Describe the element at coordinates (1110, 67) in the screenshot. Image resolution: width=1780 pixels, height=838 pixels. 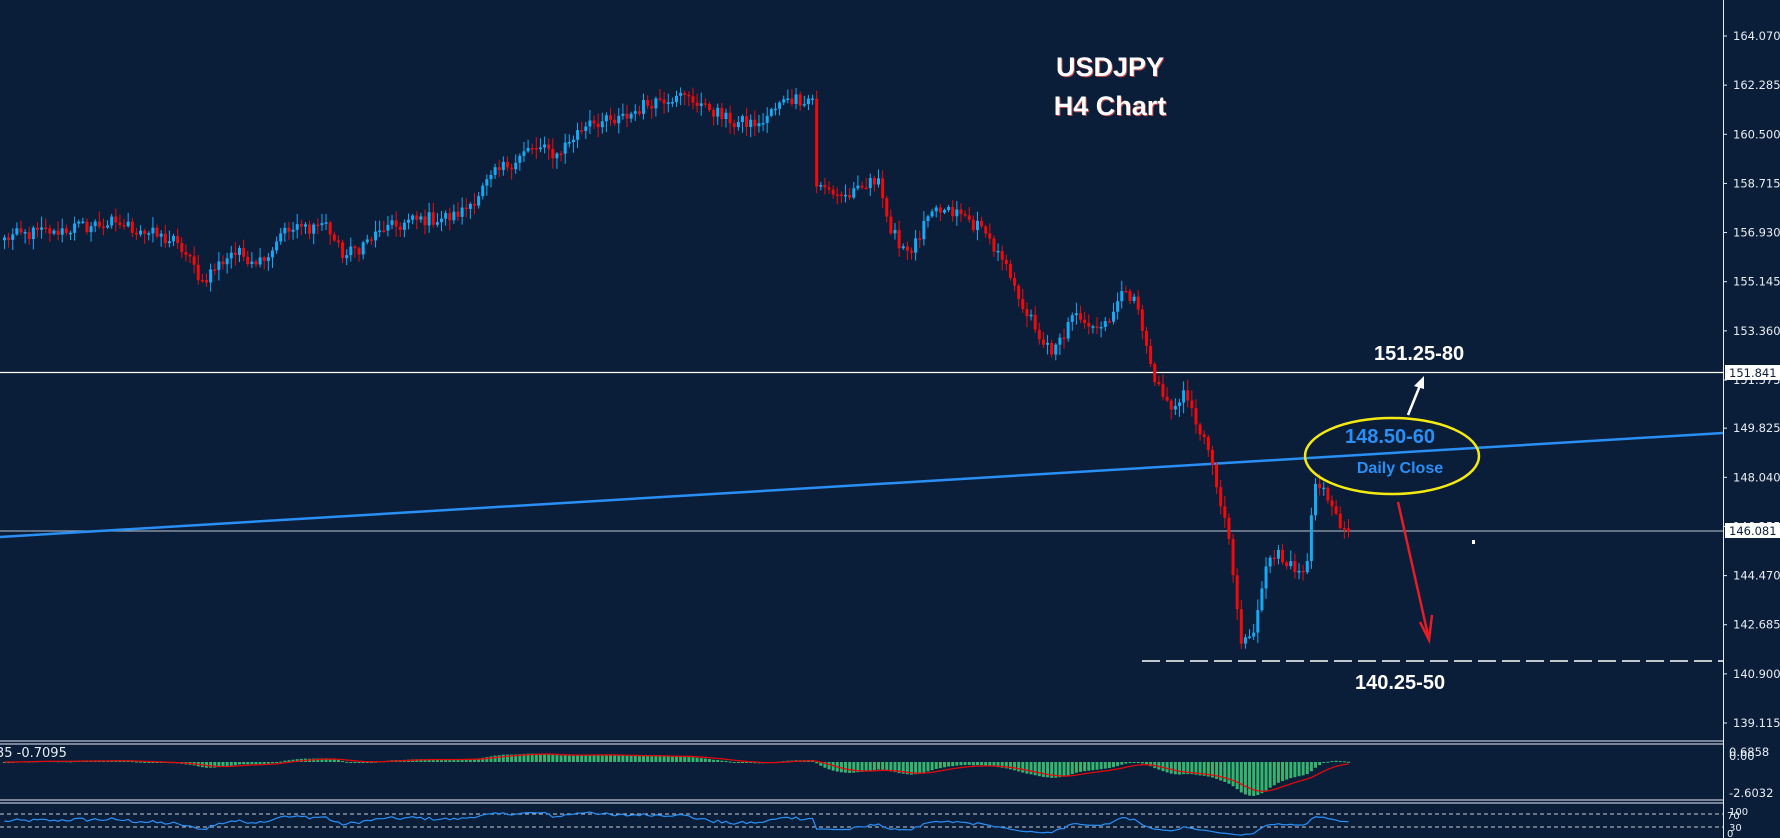
I see `chart-title: USDJPY` at that location.